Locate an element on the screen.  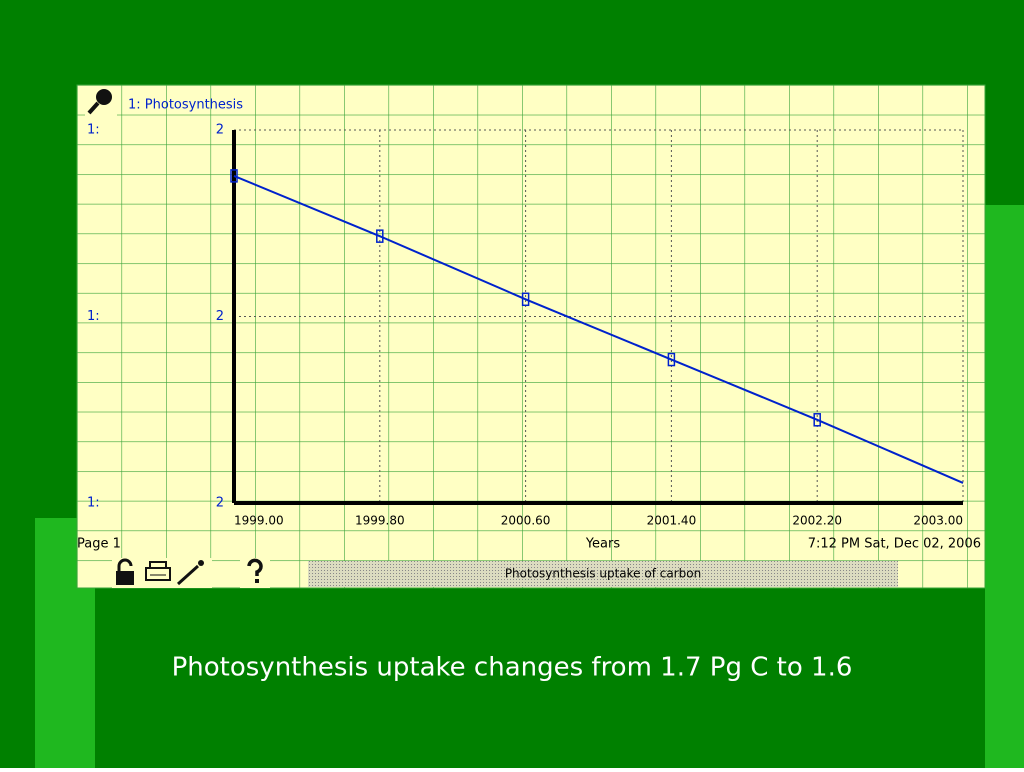
wand-icon is located at coordinates (190, 573).